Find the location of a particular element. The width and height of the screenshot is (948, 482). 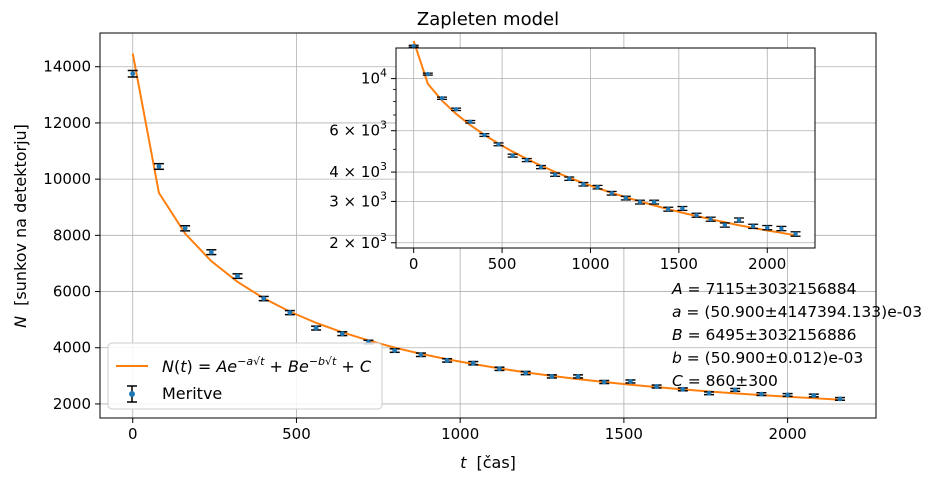

inset-y-tick-label: 4 × 10³ is located at coordinates (358, 170).